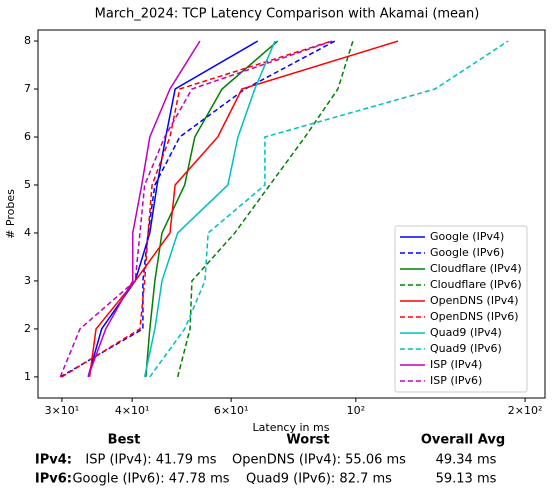 The image size is (555, 496). What do you see at coordinates (356, 410) in the screenshot?
I see `x-tick-label: 10²` at bounding box center [356, 410].